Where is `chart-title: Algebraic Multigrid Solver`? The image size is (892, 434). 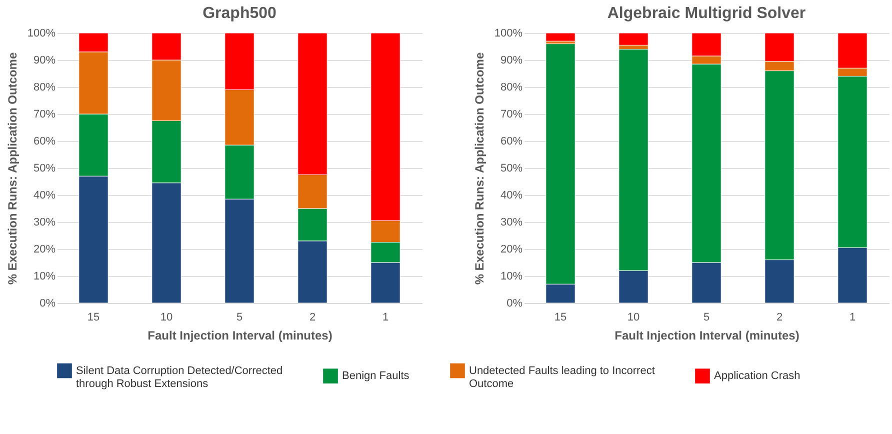 chart-title: Algebraic Multigrid Solver is located at coordinates (706, 13).